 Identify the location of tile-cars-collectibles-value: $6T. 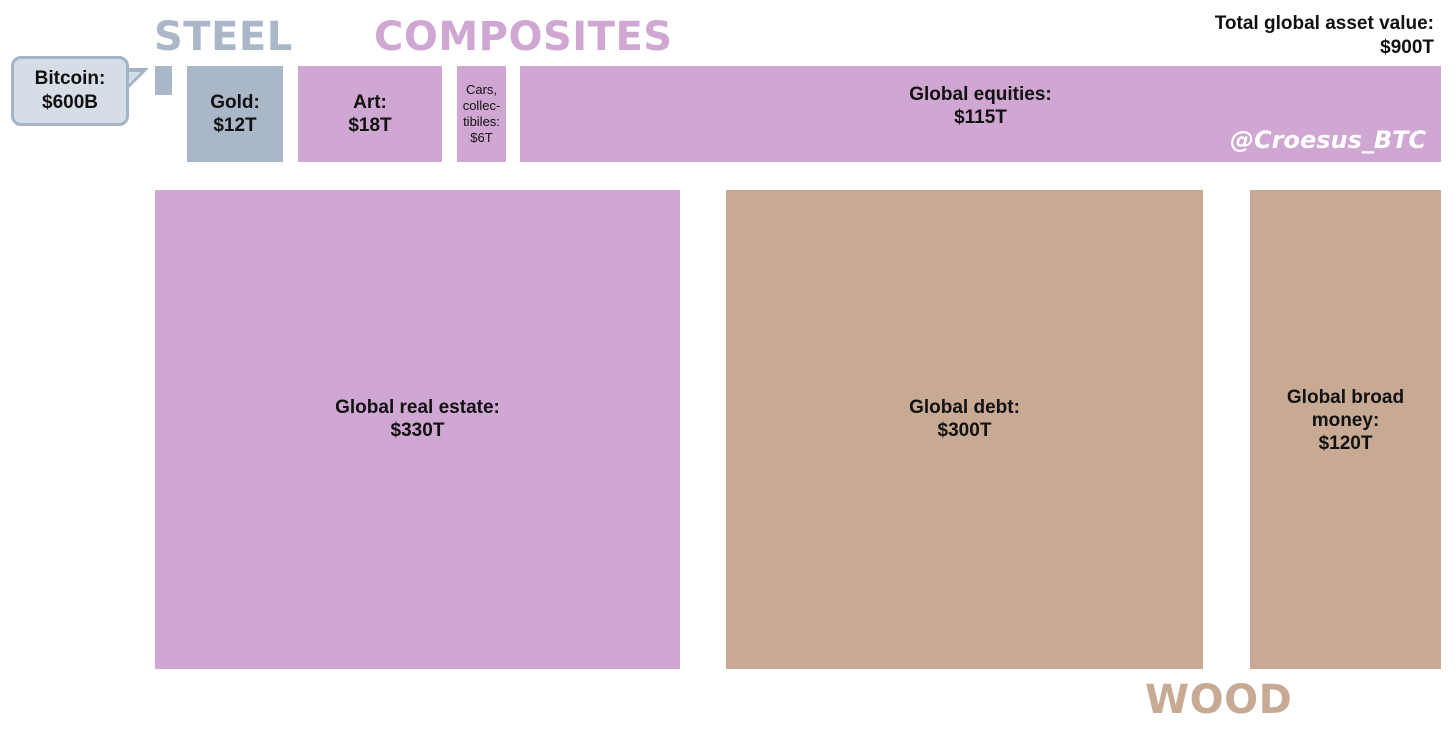
(481, 137).